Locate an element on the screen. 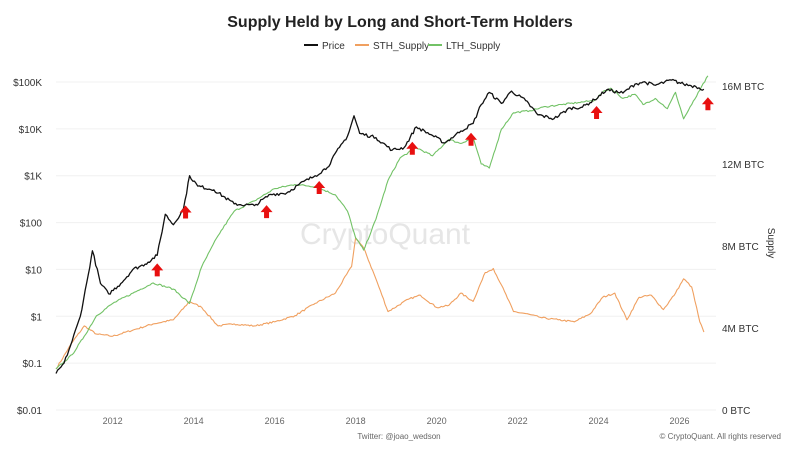 The width and height of the screenshot is (800, 450). legend: Price STH_Supply LTH_Supply is located at coordinates (402, 46).